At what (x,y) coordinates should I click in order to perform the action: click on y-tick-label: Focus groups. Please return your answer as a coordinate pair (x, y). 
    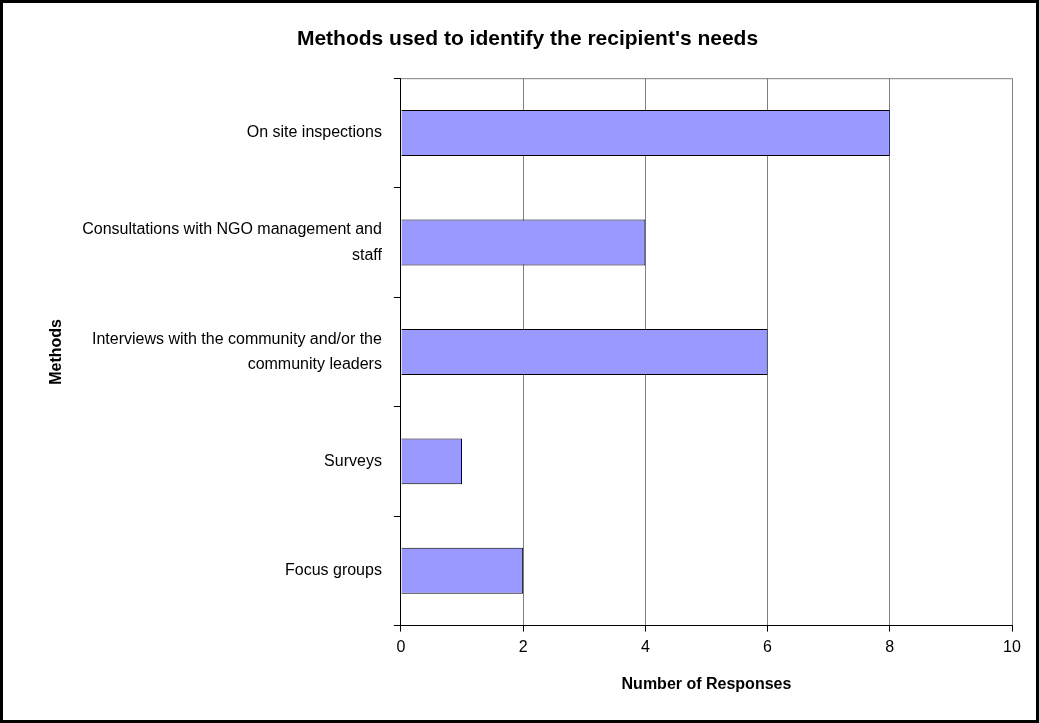
    Looking at the image, I should click on (333, 570).